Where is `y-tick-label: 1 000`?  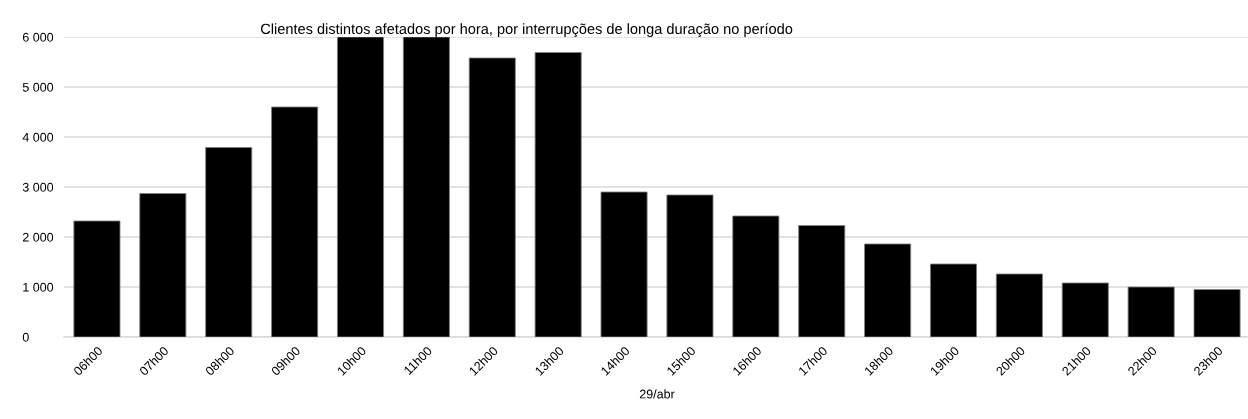 y-tick-label: 1 000 is located at coordinates (38, 287).